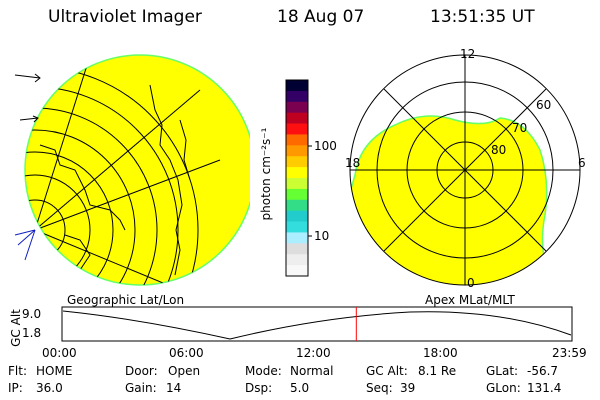  Describe the element at coordinates (322, 236) in the screenshot. I see `colorbar-tick-10: 10` at that location.